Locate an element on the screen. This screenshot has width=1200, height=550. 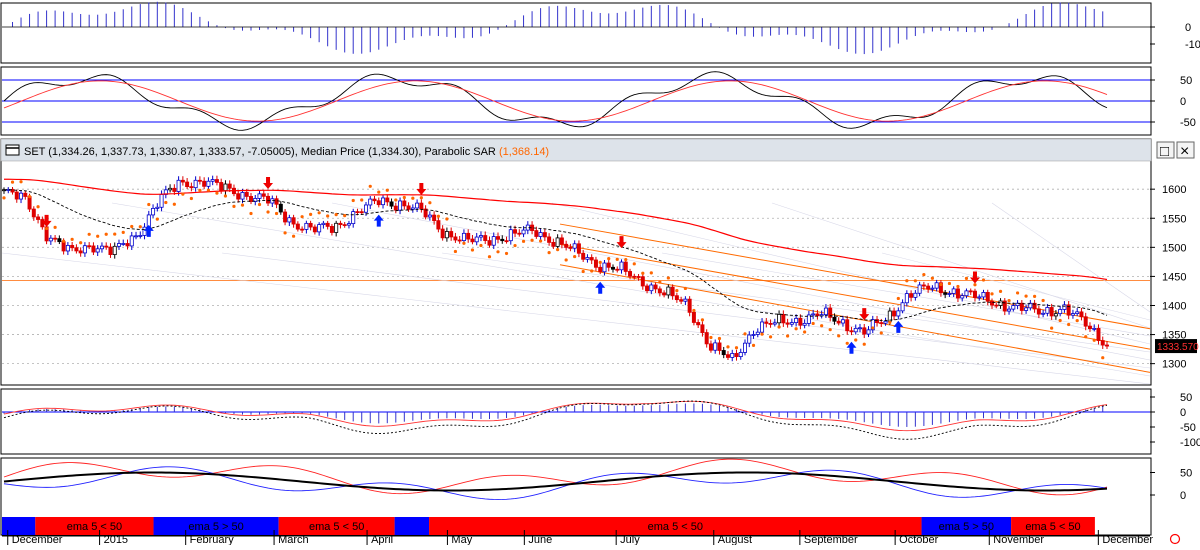
top-y-tick-label: -10 is located at coordinates (1192, 45).